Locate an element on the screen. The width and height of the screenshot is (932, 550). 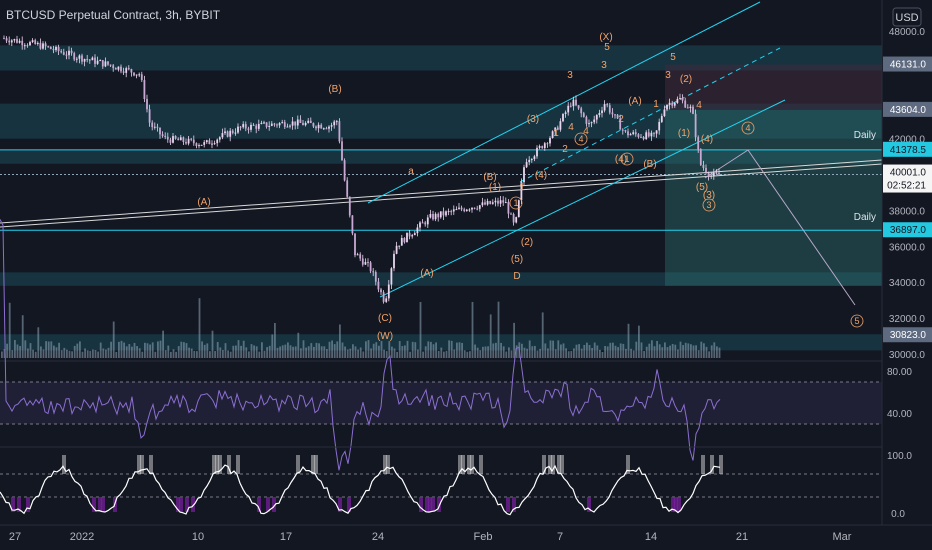
wave-circle is located at coordinates (516, 203).